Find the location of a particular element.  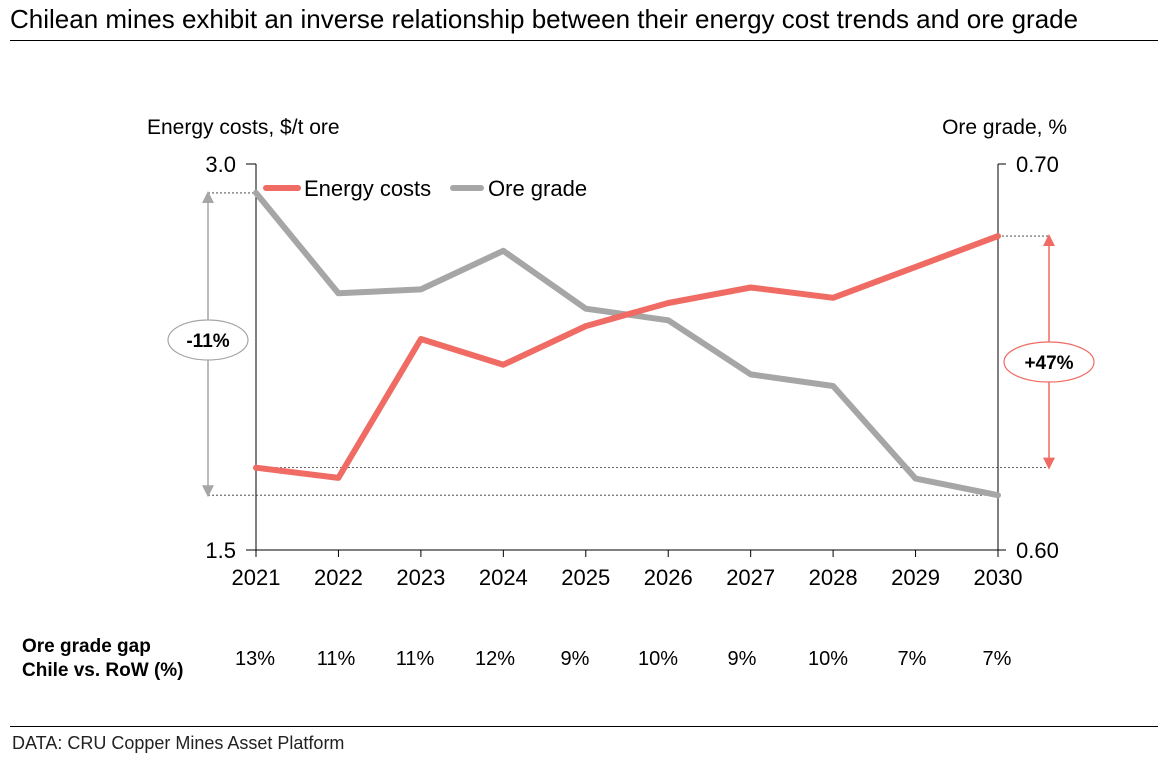

left-tick-label-top: 3.0 is located at coordinates (220, 164).